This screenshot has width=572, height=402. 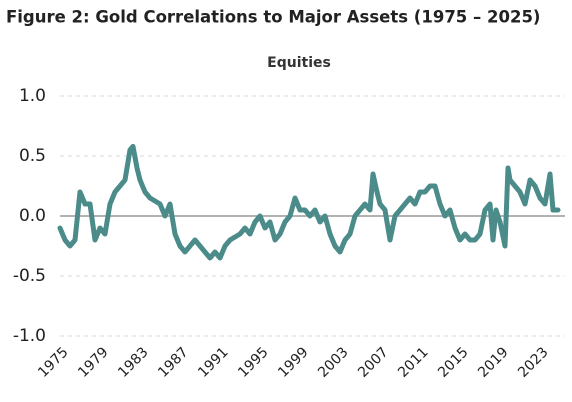 What do you see at coordinates (333, 362) in the screenshot?
I see `x-tick-label: 2003` at bounding box center [333, 362].